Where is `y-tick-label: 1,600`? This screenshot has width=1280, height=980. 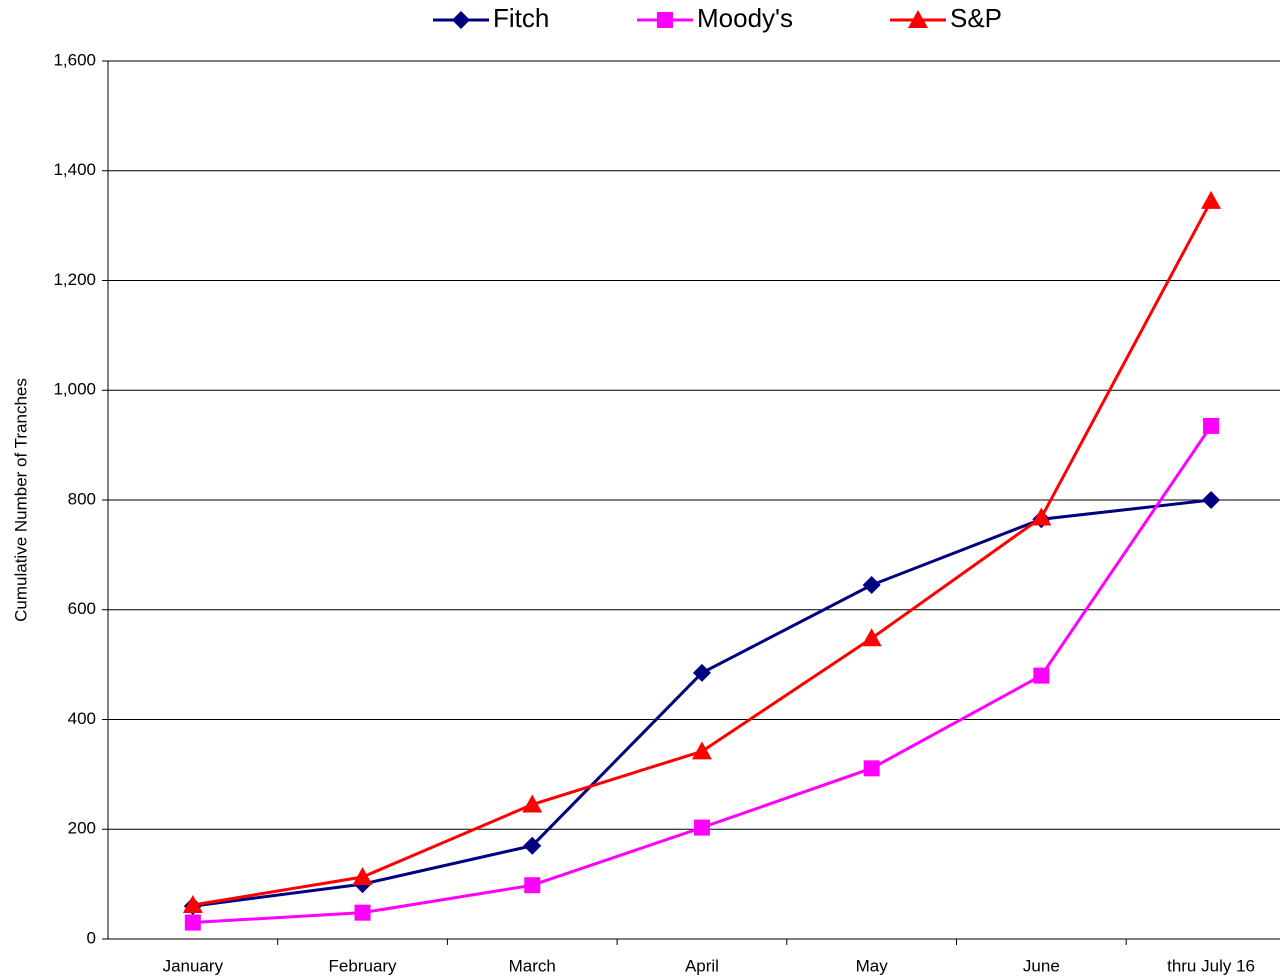
y-tick-label: 1,600 is located at coordinates (74, 59).